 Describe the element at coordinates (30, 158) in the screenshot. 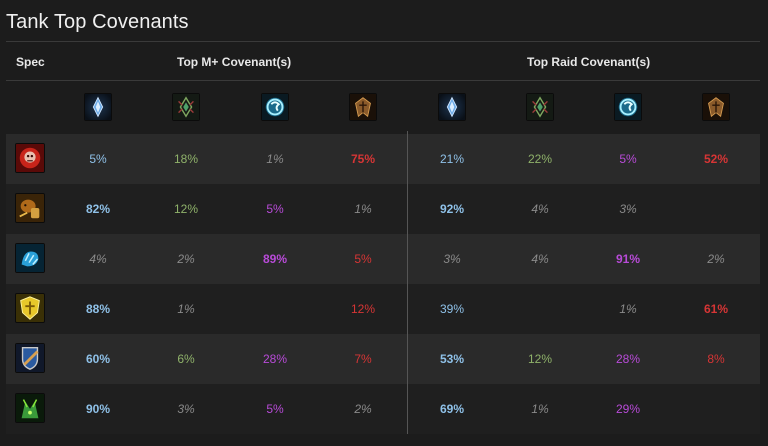

I see `blood-death-knight-icon` at that location.